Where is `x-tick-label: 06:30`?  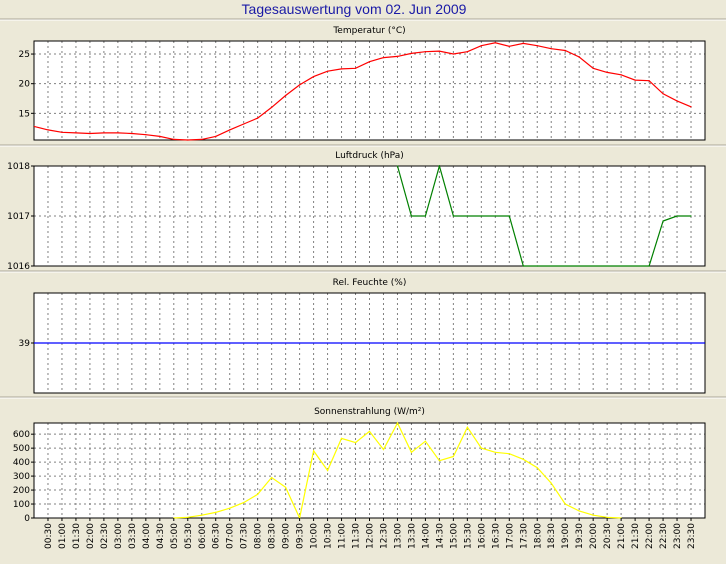
x-tick-label: 06:30 is located at coordinates (217, 536).